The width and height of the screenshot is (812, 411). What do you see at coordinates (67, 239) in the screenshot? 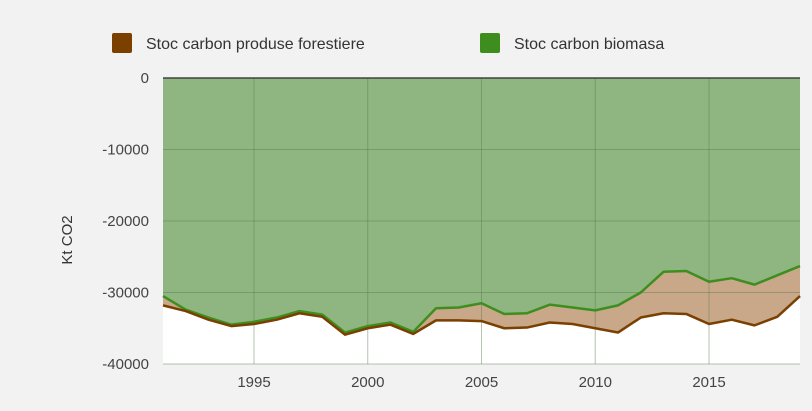
I see `y-axis-title: Kt CO2` at bounding box center [67, 239].